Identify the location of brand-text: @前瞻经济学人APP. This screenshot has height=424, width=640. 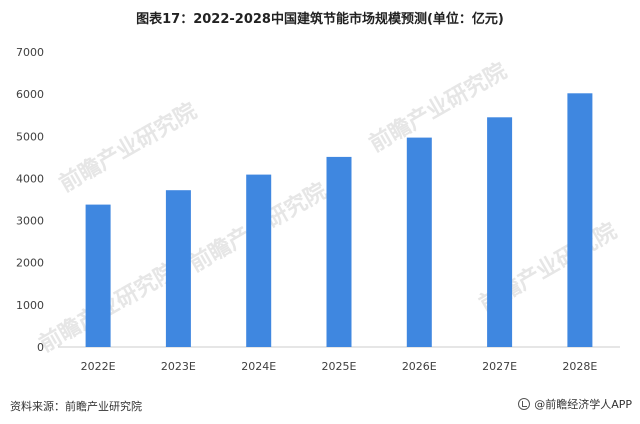
(583, 404).